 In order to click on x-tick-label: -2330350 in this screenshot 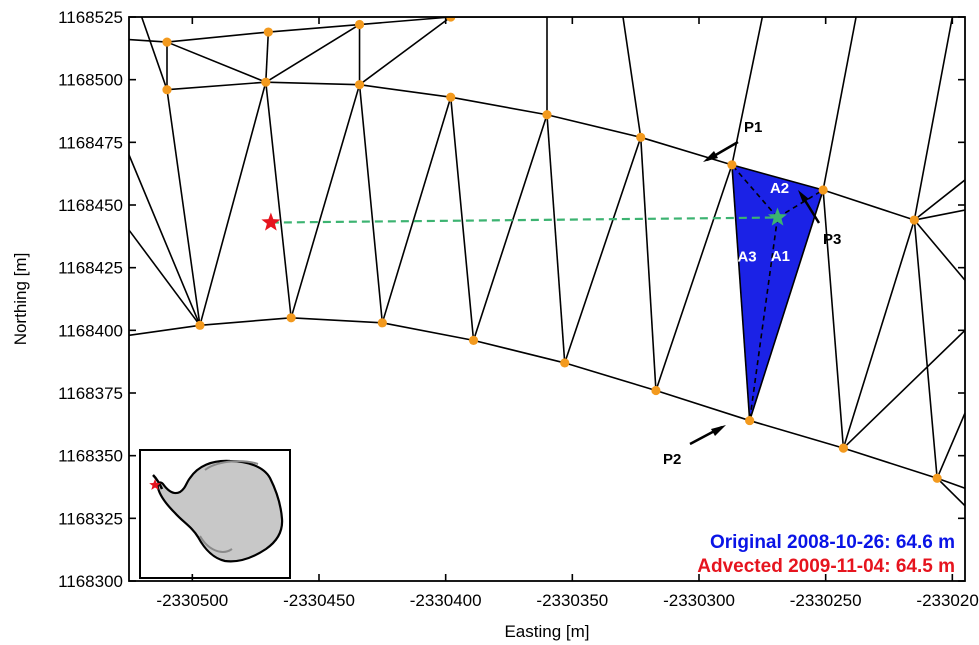, I will do `click(572, 600)`.